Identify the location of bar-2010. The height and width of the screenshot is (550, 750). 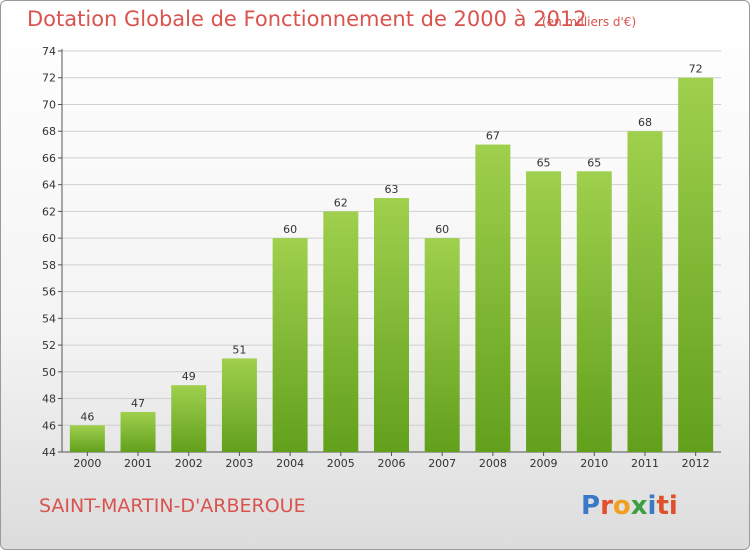
(594, 312).